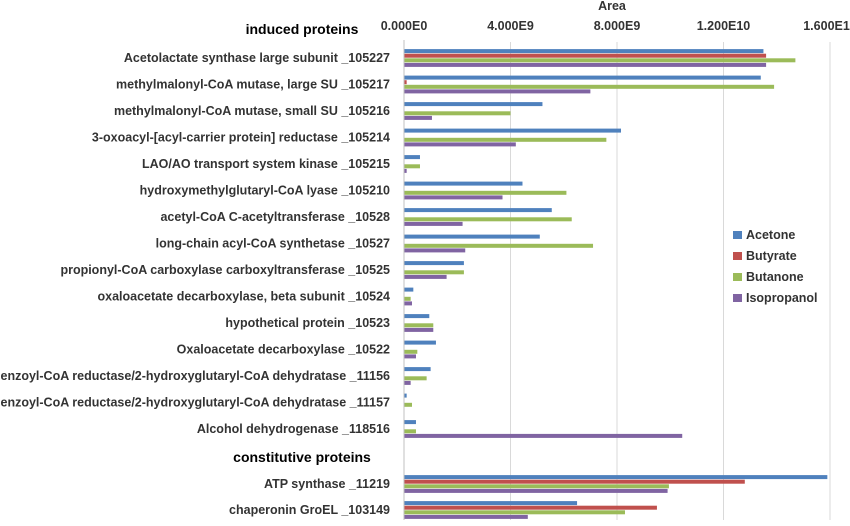  Describe the element at coordinates (302, 29) in the screenshot. I see `section-title: induced proteins` at that location.